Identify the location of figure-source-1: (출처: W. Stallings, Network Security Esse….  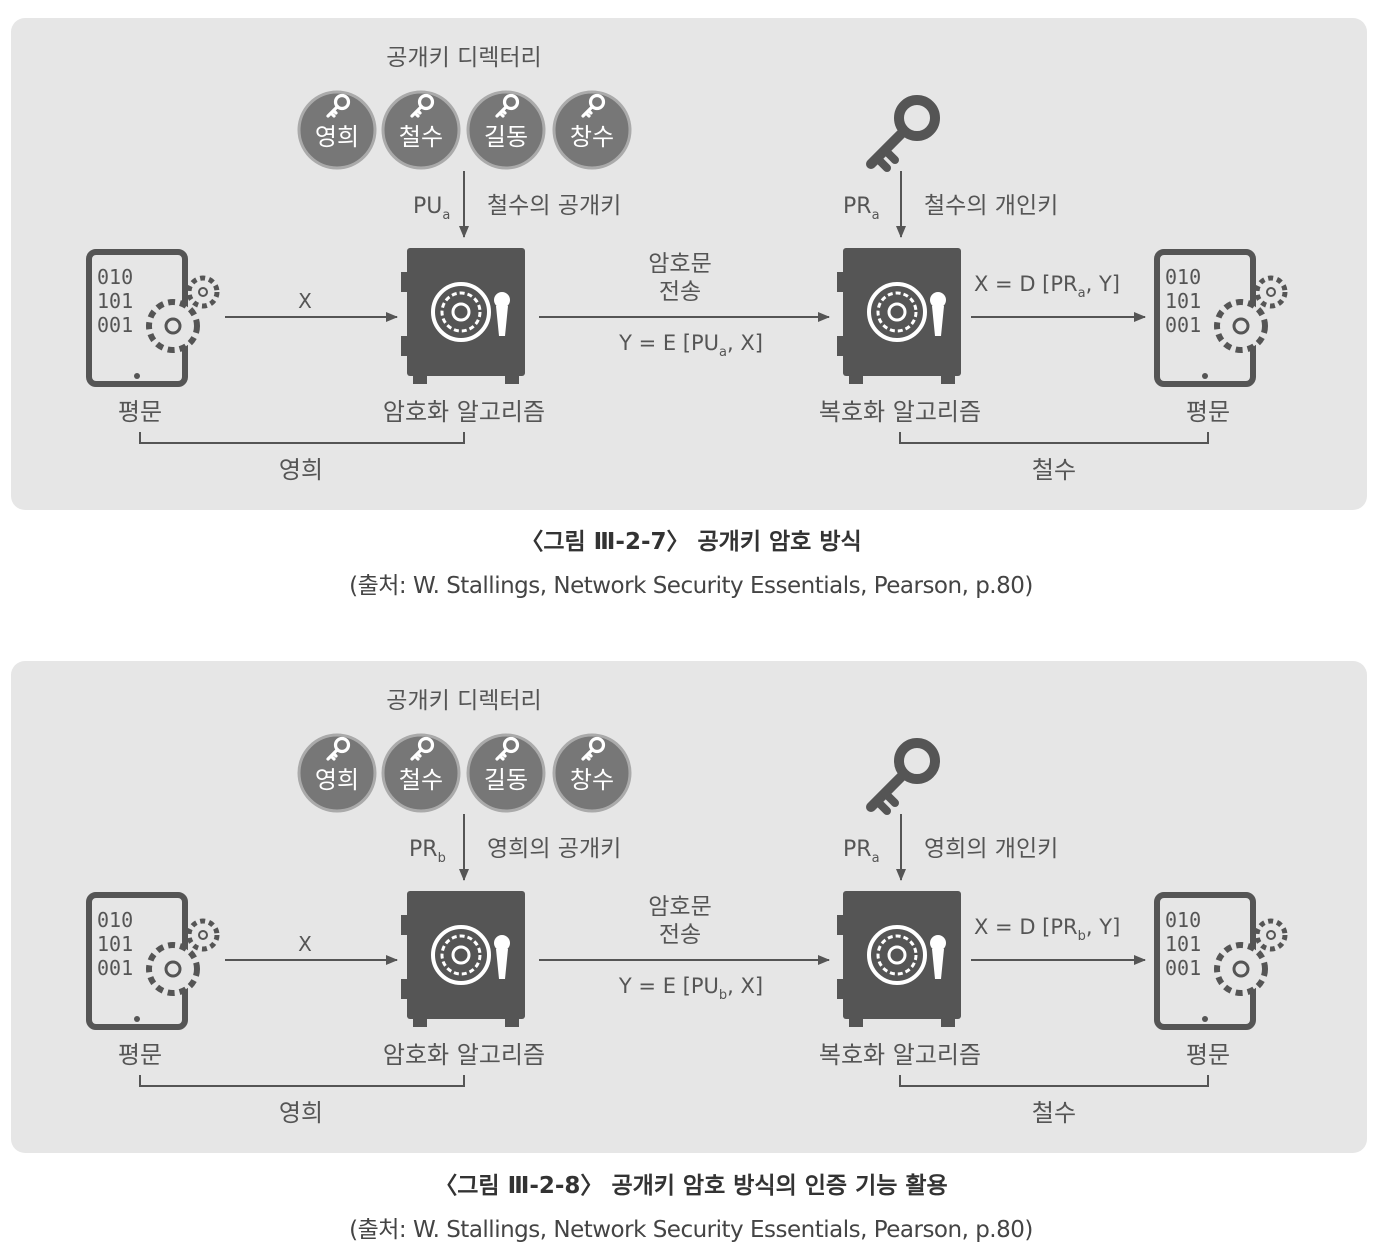
(691, 586).